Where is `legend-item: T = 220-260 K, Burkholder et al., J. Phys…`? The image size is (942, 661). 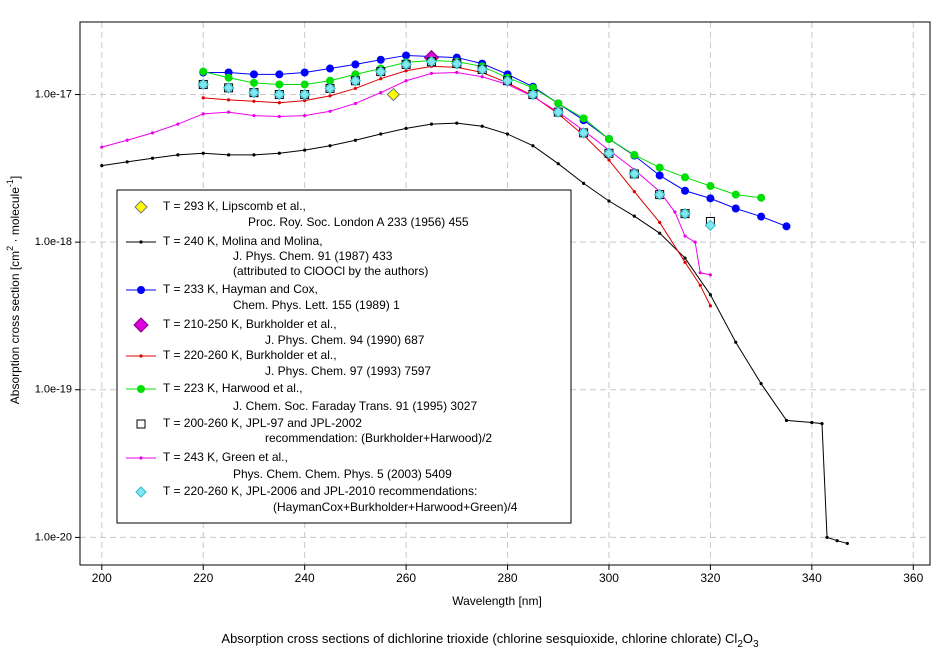 legend-item: T = 220-260 K, Burkholder et al., J. Phys… is located at coordinates (278, 363).